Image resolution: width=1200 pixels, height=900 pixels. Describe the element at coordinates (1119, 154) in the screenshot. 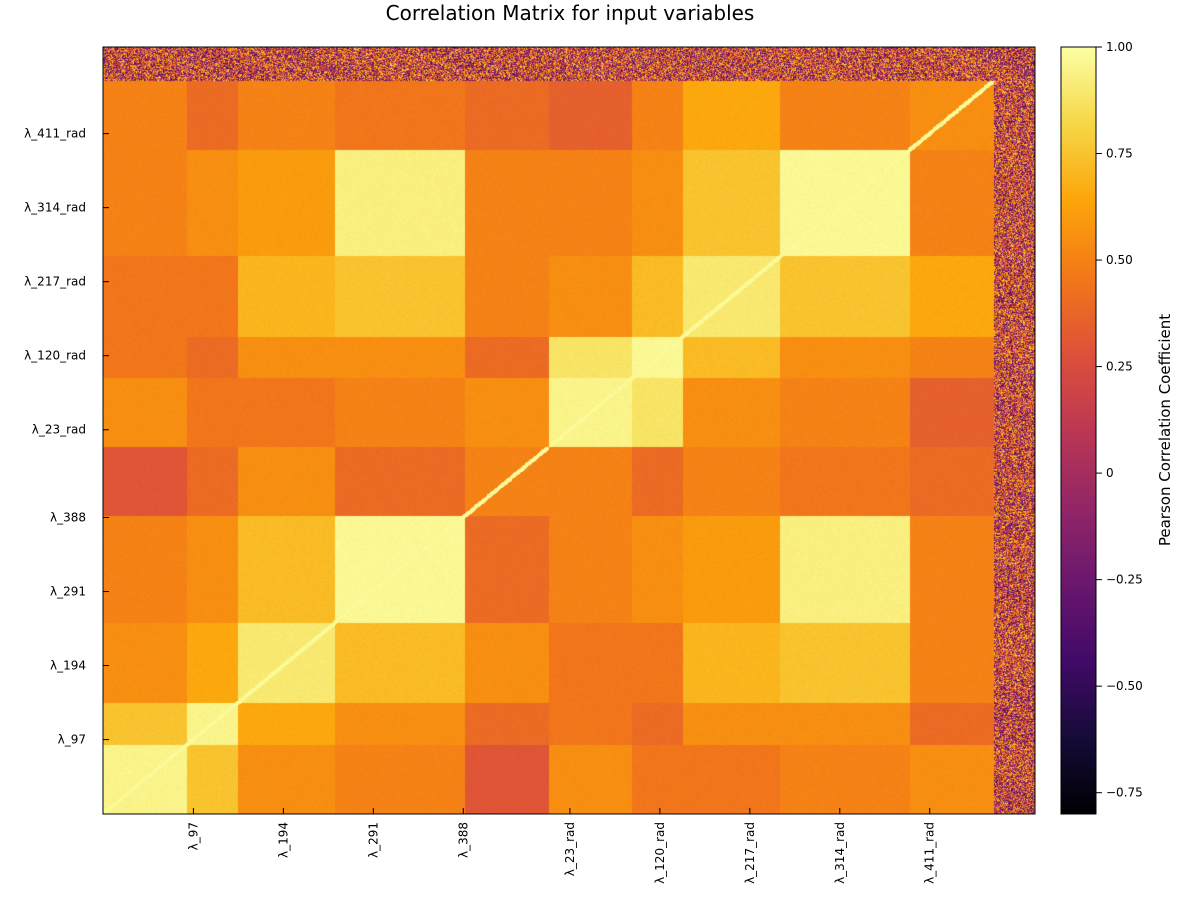

I see `colorbar-tick-label: 0.75` at that location.